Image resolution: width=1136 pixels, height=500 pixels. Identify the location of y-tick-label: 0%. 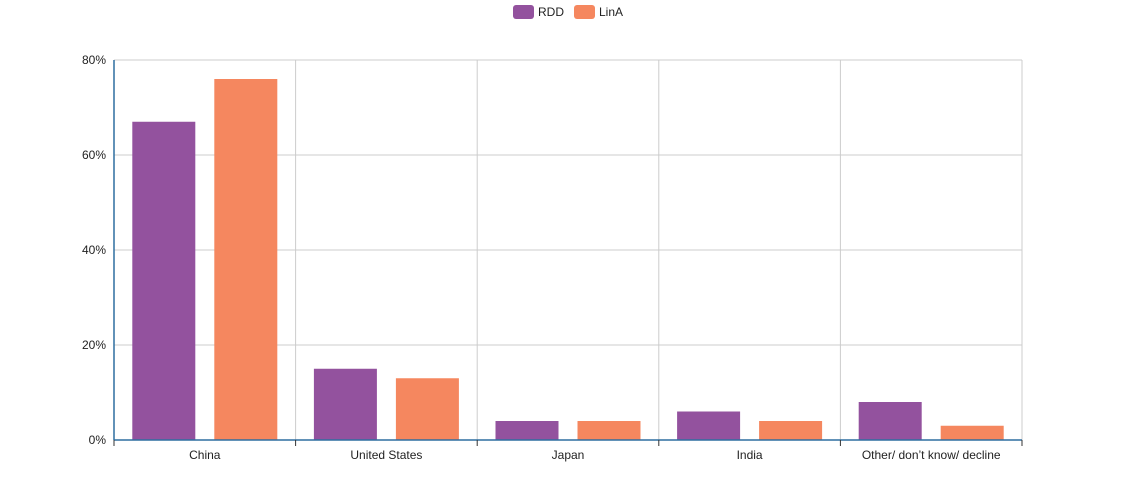
(98, 440).